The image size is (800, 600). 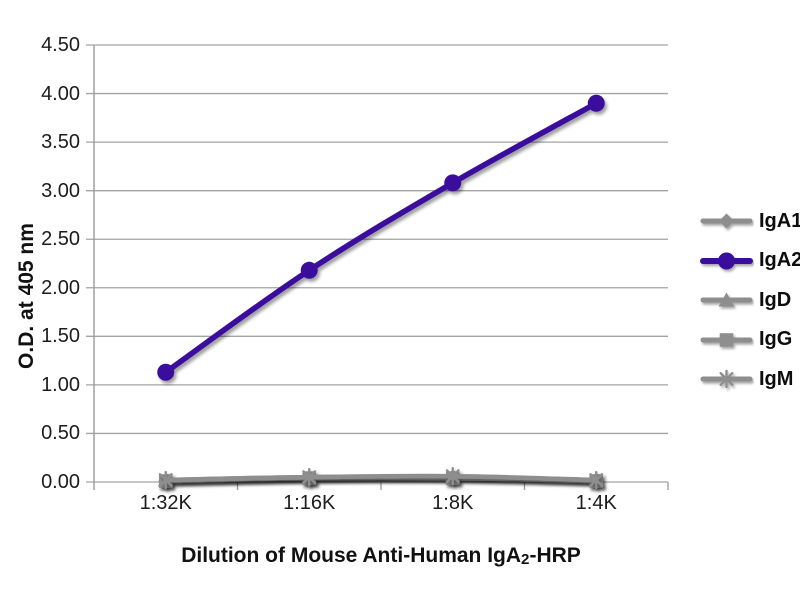 I want to click on y-tick-label: 2.50, so click(x=60, y=239).